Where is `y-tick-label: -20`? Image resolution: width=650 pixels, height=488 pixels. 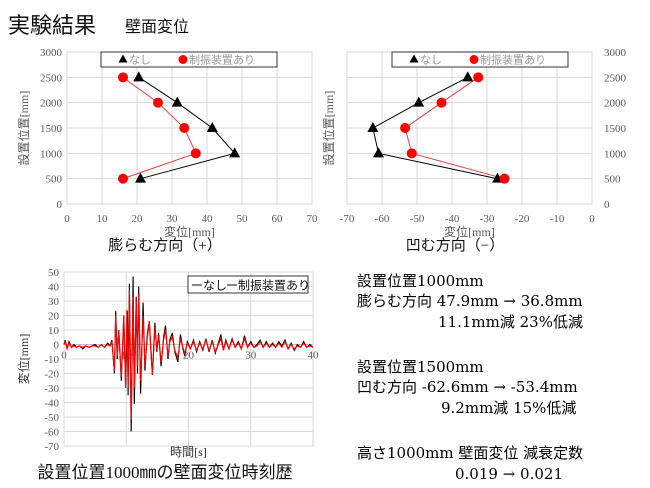
y-tick-label: -20 is located at coordinates (51, 375).